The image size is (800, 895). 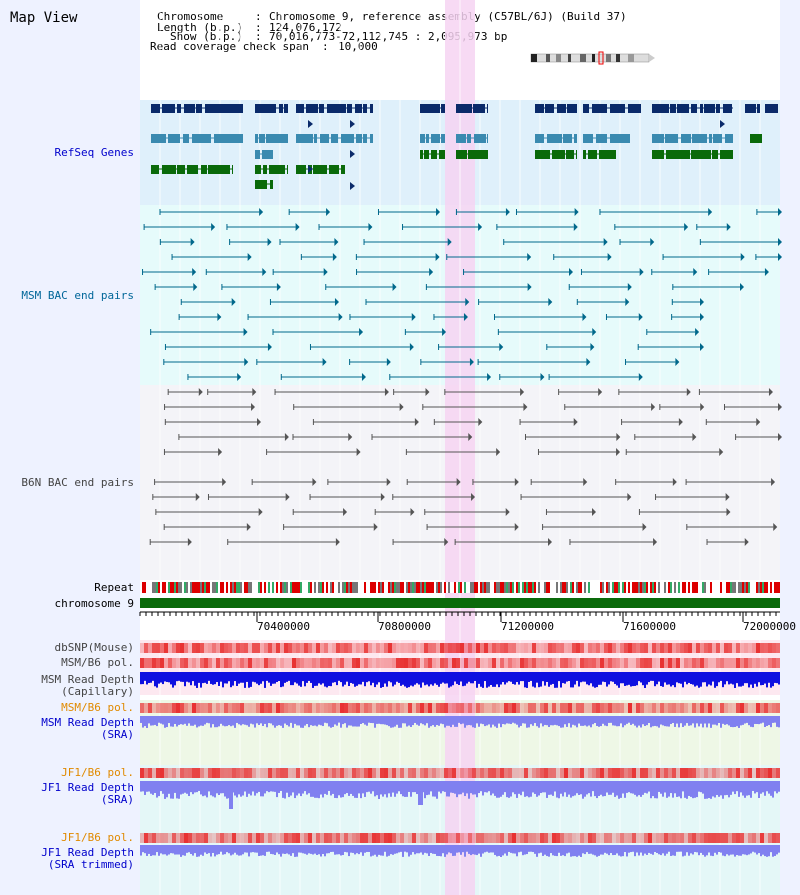 What do you see at coordinates (404, 626) in the screenshot?
I see `axis-tick-label: 70800000` at bounding box center [404, 626].